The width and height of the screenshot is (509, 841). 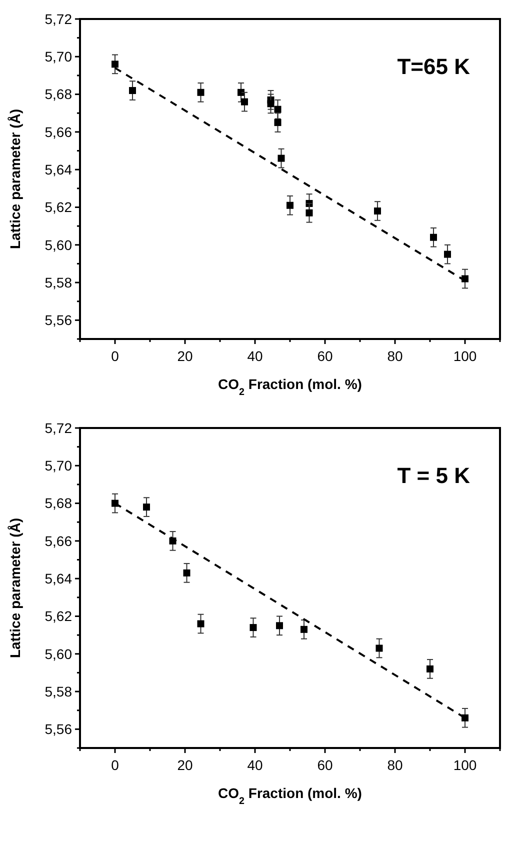 I want to click on annotation: T = 5 K, so click(x=433, y=475).